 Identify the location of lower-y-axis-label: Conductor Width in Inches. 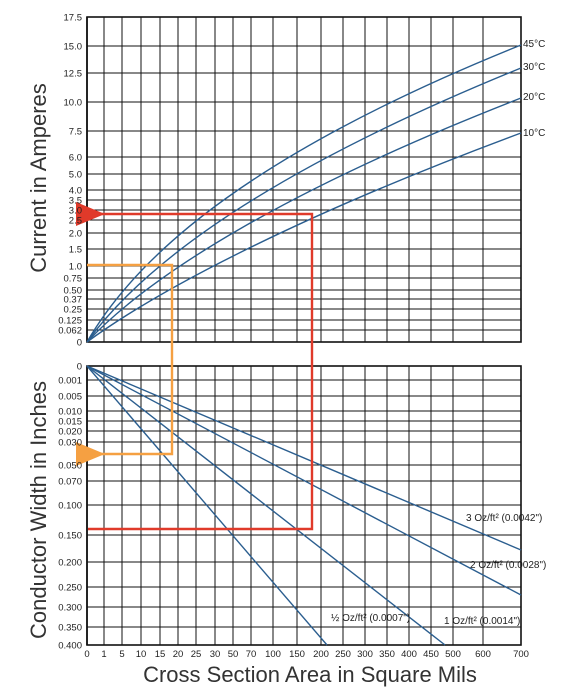
(38, 510).